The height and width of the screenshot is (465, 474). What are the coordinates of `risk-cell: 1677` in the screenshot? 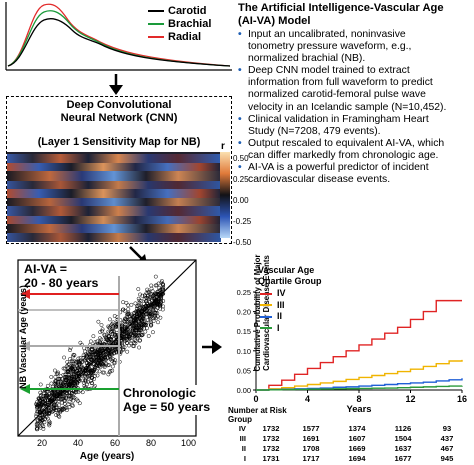 It's located at (403, 458).